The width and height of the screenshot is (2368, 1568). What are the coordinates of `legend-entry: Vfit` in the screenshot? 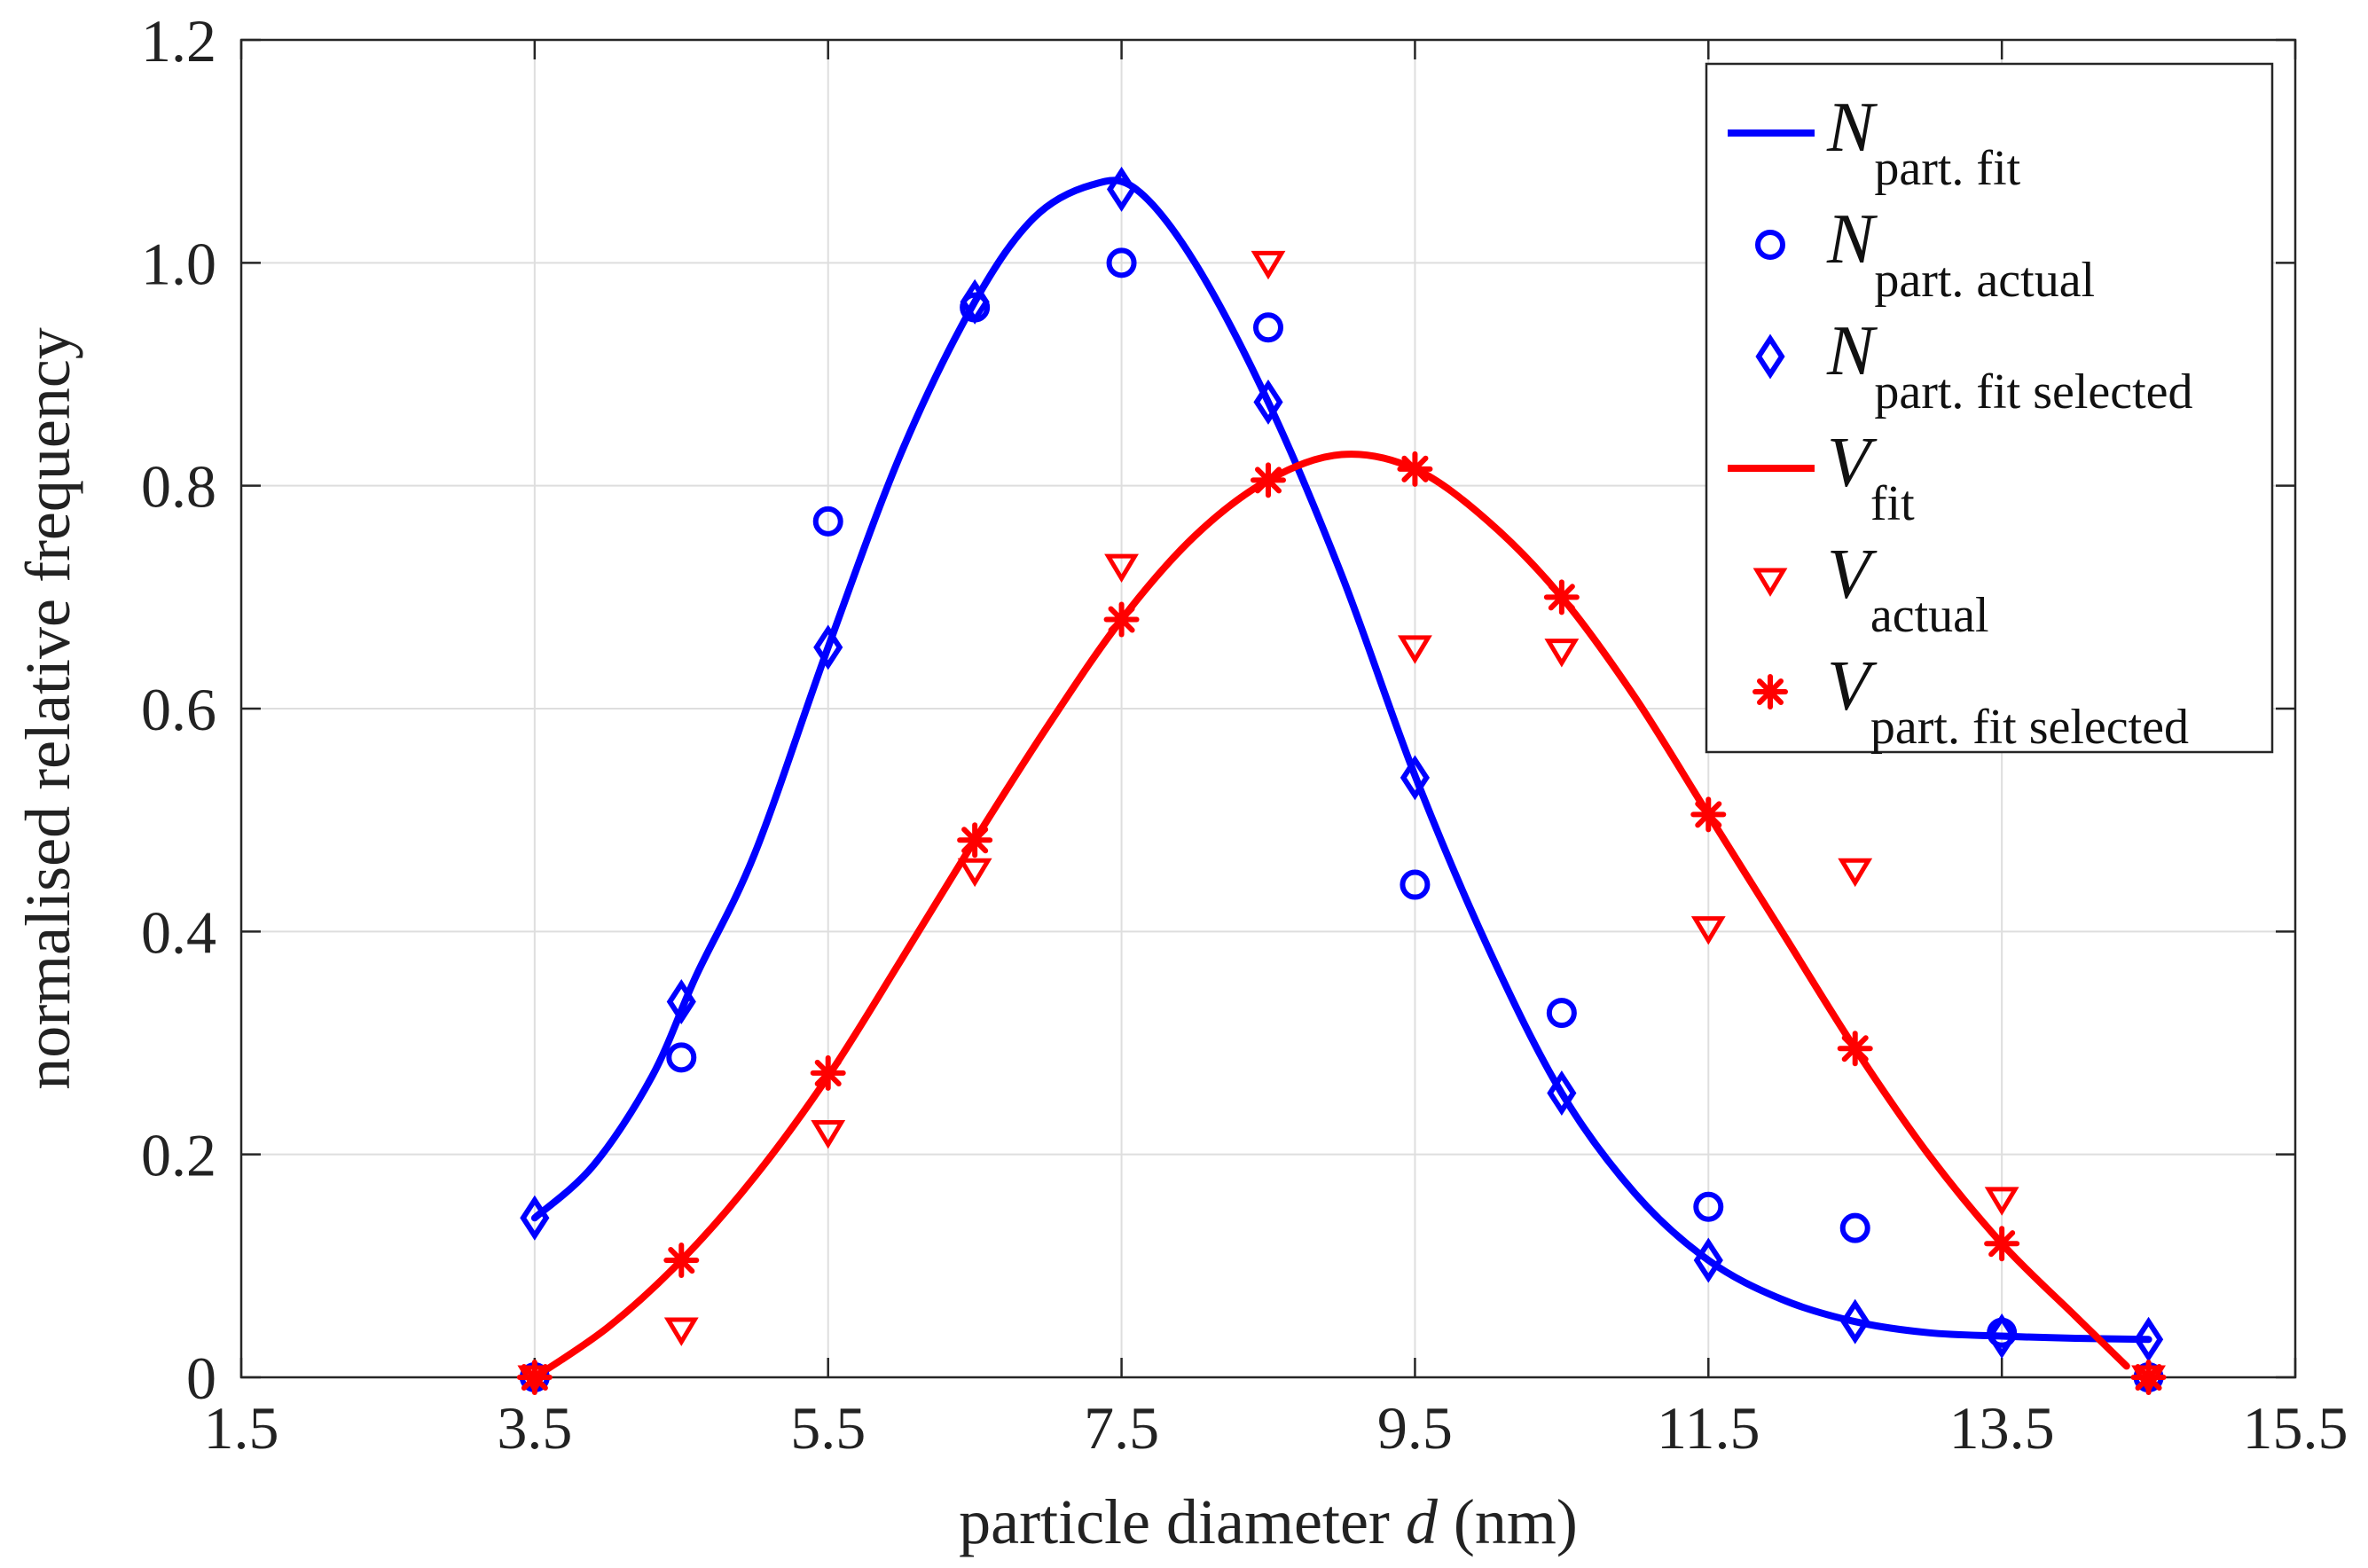 It's located at (1871, 477).